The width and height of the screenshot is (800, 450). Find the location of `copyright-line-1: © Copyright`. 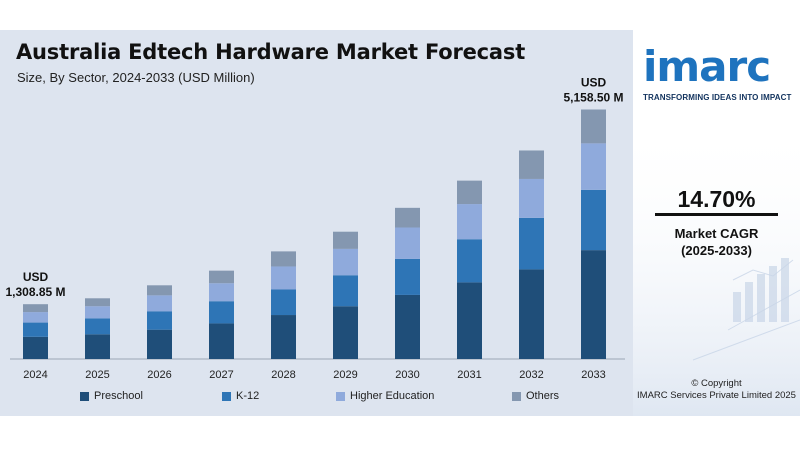

copyright-line-1: © Copyright is located at coordinates (716, 383).